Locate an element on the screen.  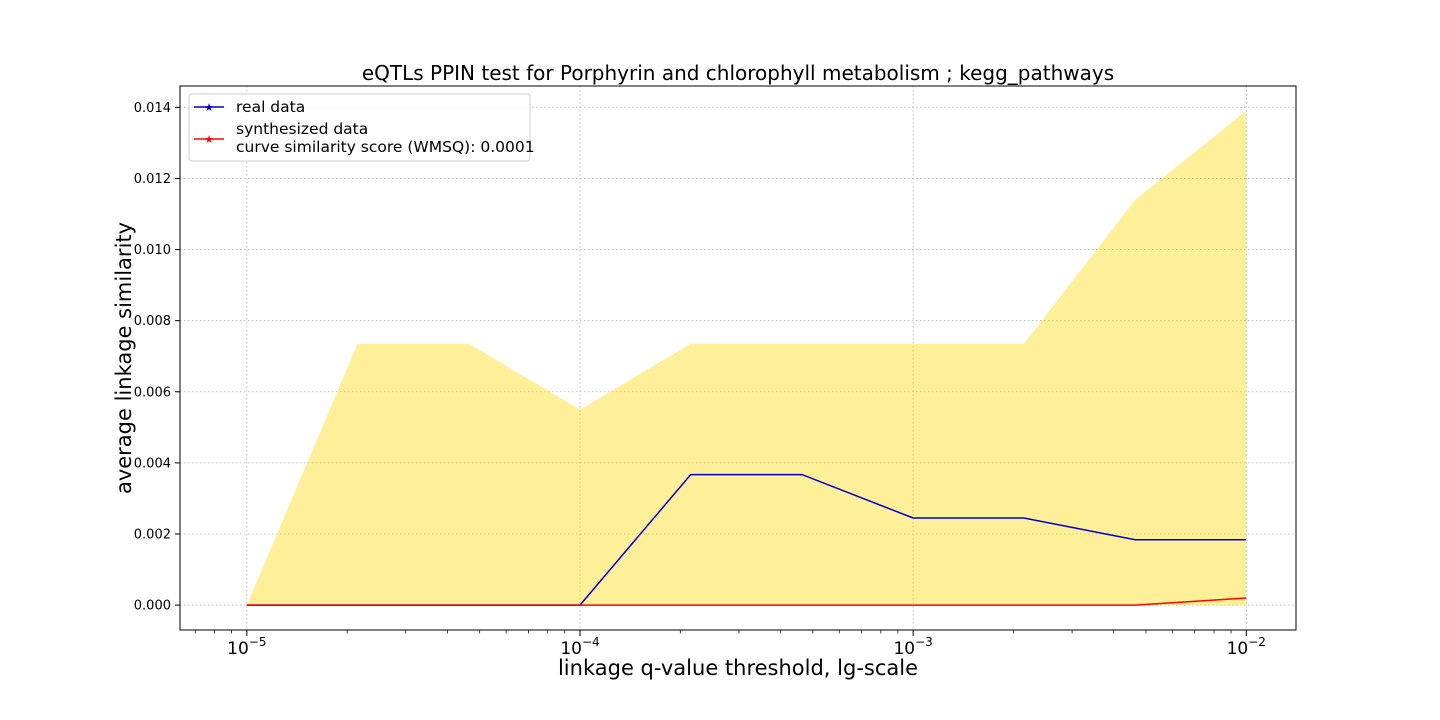
y-tick-label: 0.002 is located at coordinates (152, 535).